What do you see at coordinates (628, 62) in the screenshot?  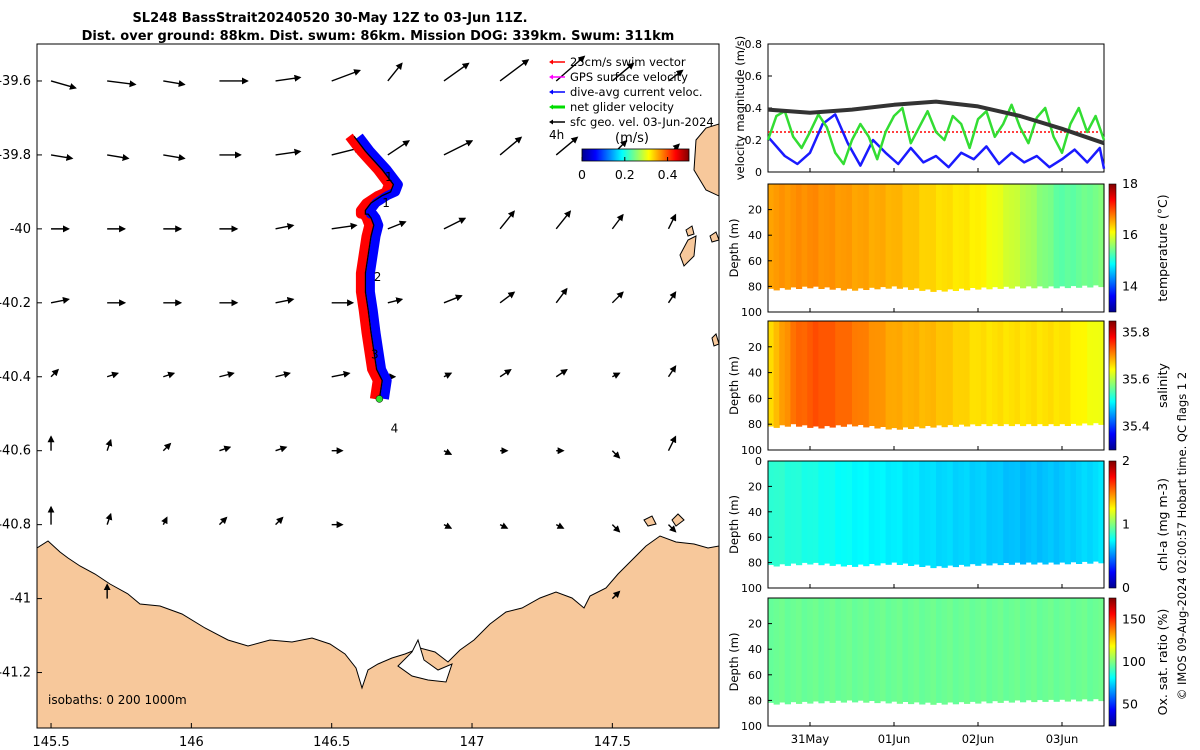 I see `legend-entry-label: 25cm/s swim vector` at bounding box center [628, 62].